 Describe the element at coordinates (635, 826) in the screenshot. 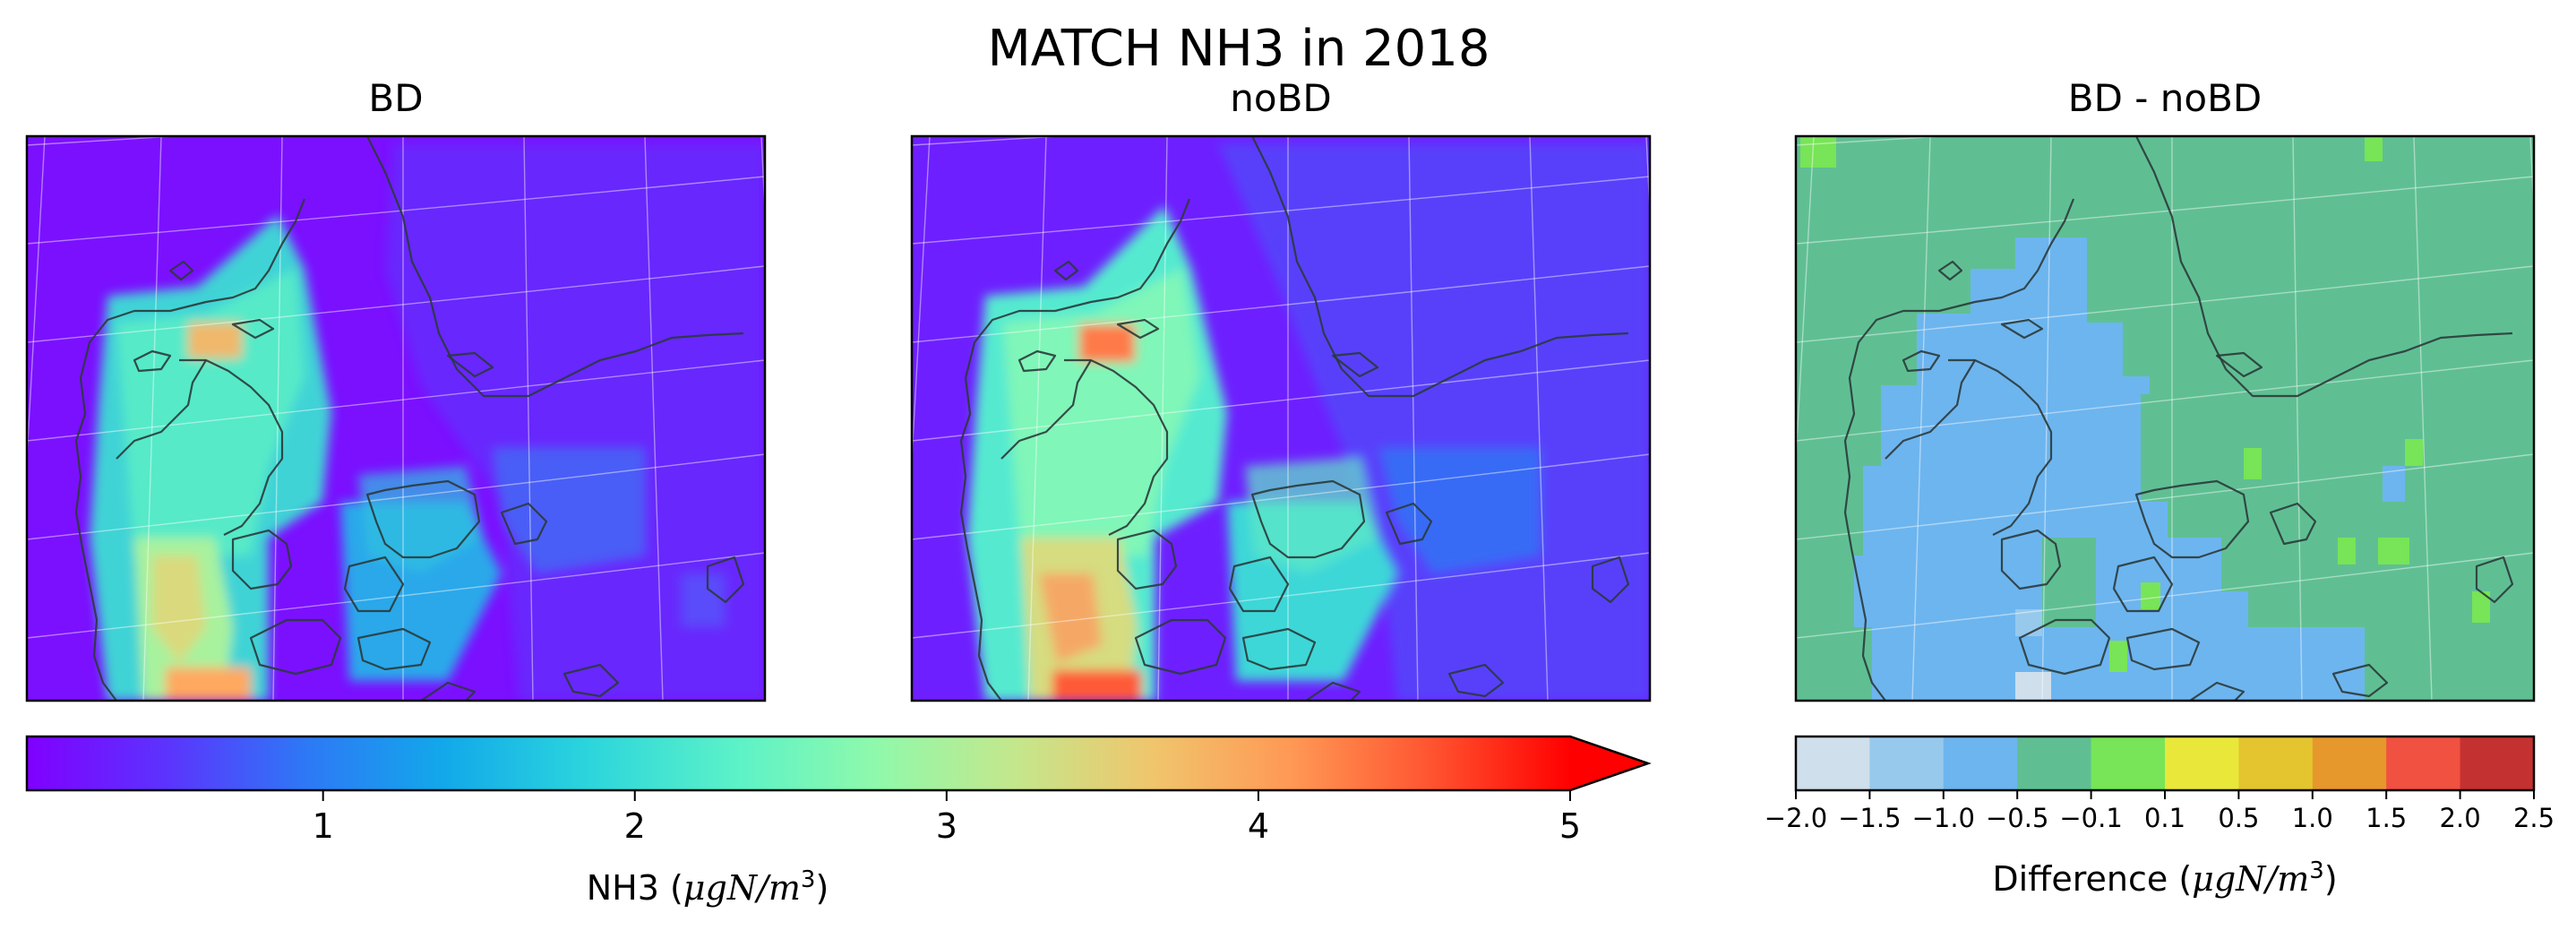

I see `nh3-colorbar-tick-label: 2` at that location.